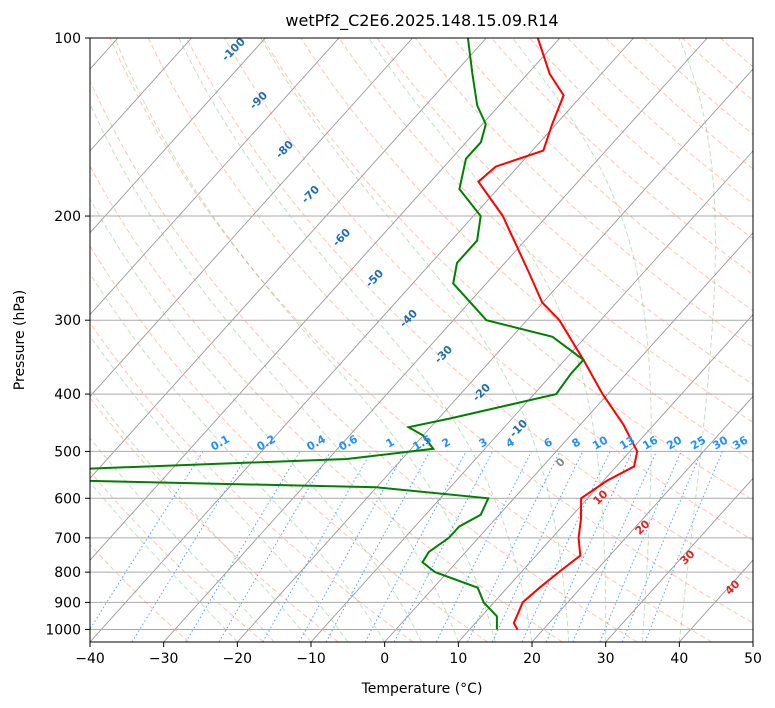  I want to click on x-tick-label: −40, so click(90, 659).